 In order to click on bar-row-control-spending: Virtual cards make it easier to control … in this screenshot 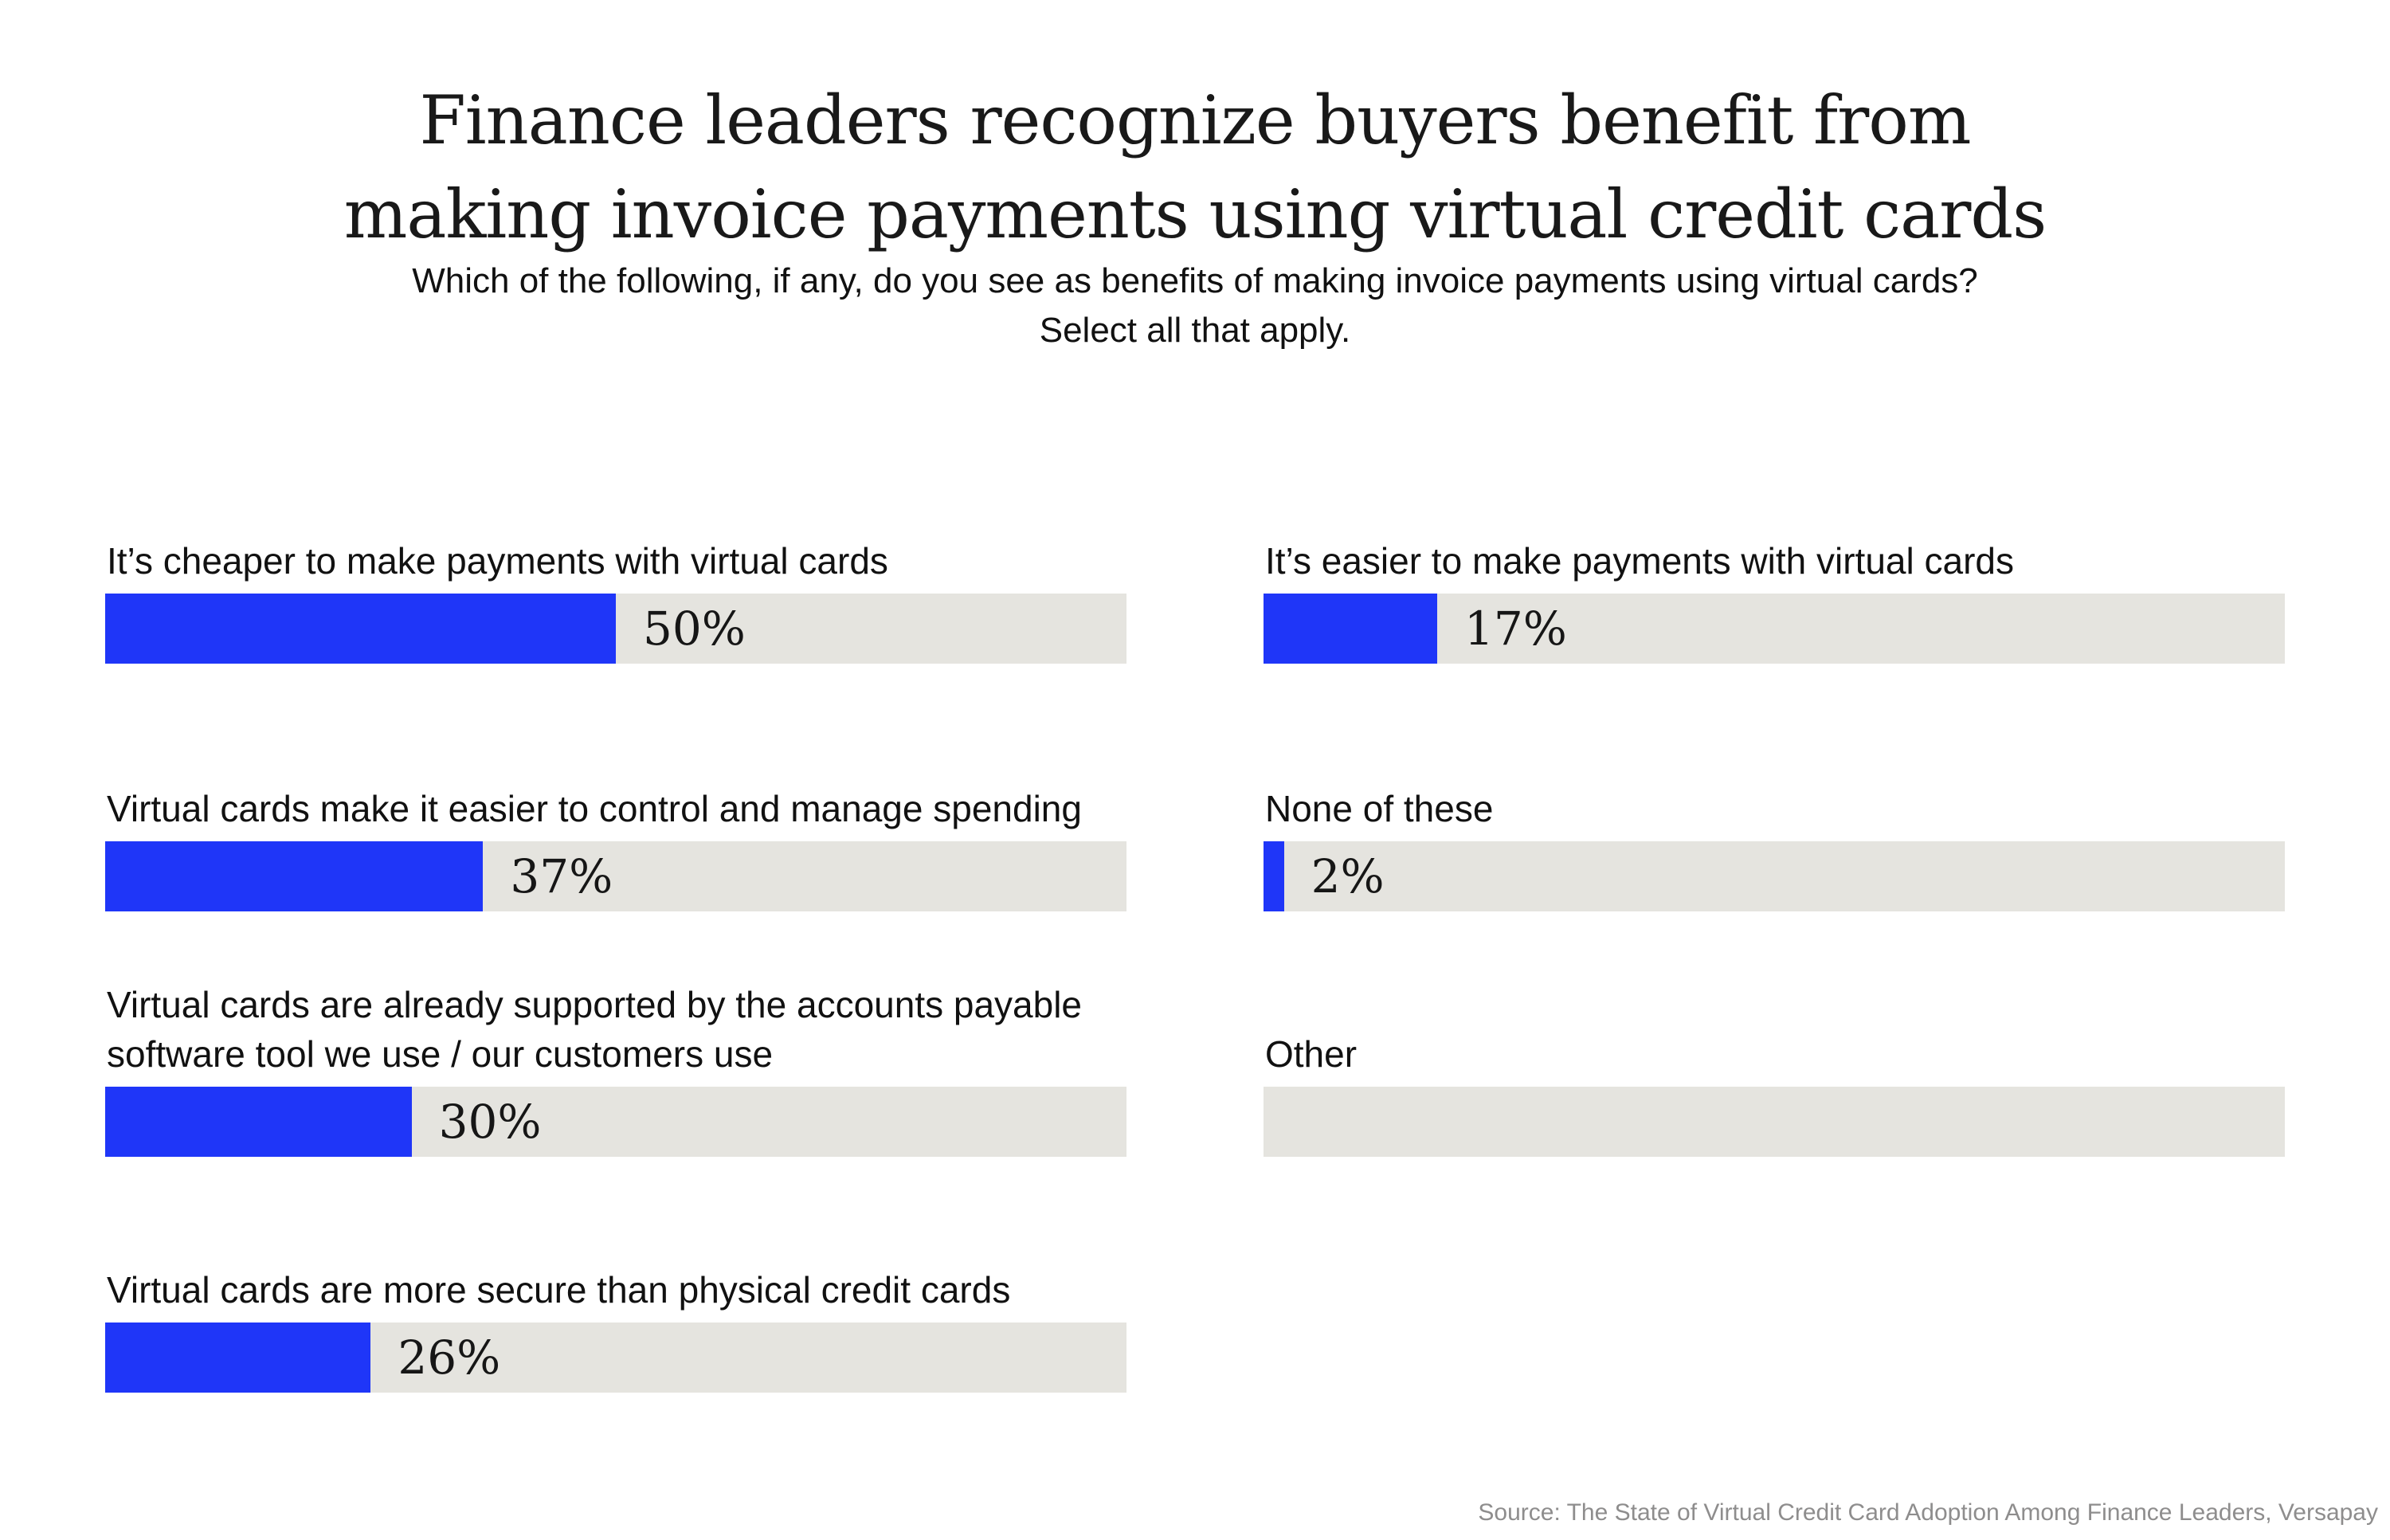, I will do `click(615, 849)`.